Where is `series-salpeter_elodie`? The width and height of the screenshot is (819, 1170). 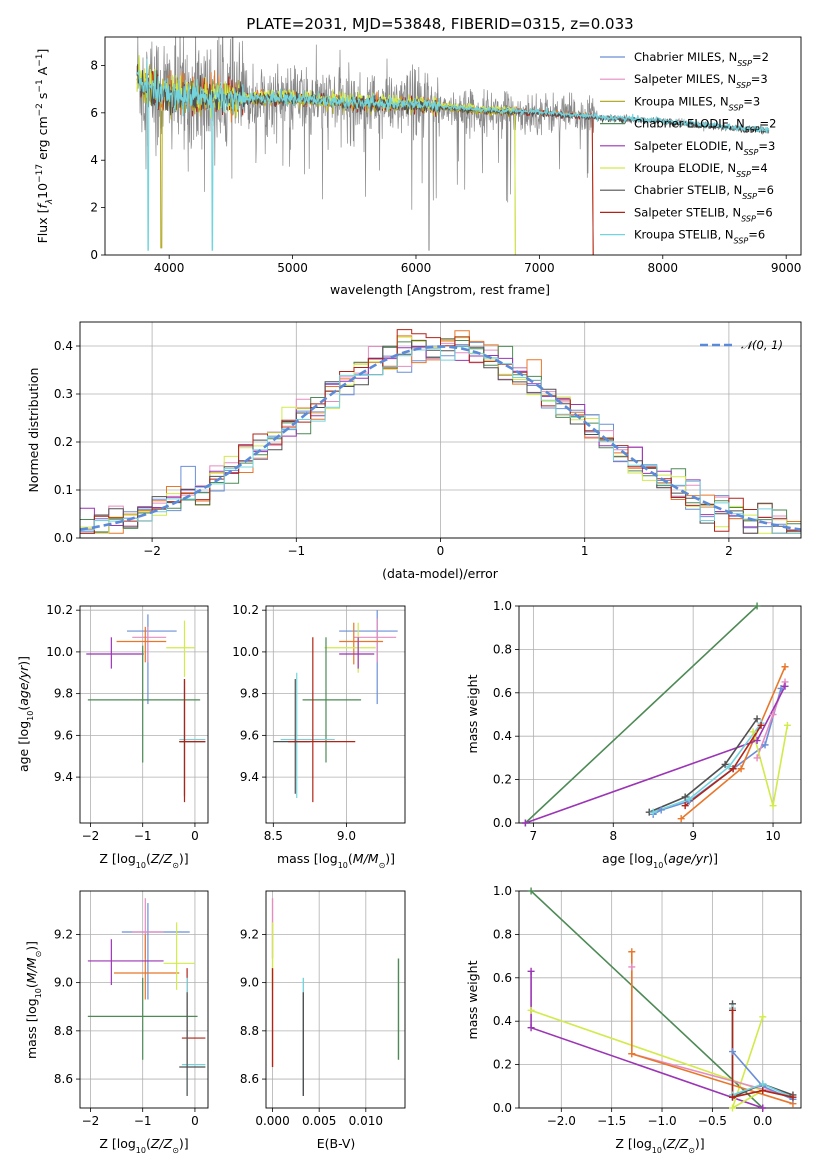 series-salpeter_elodie is located at coordinates (655, 754).